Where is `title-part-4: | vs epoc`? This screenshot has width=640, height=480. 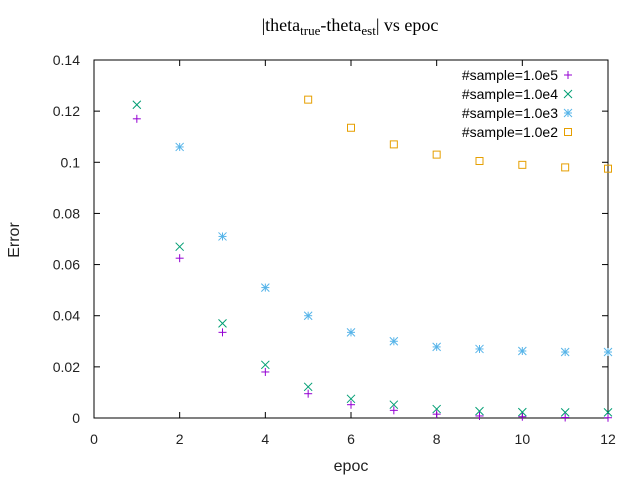 title-part-4: | vs epoc is located at coordinates (407, 25).